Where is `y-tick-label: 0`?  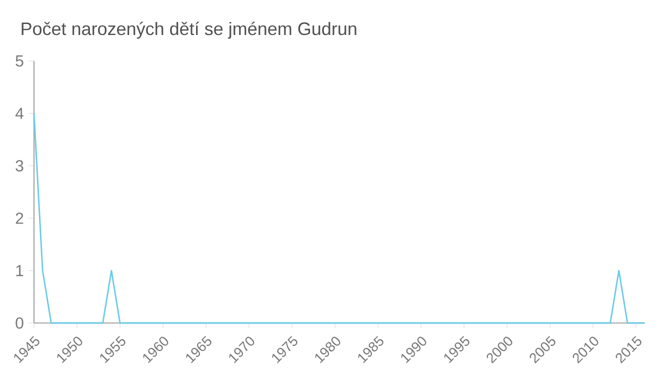
y-tick-label: 0 is located at coordinates (20, 323).